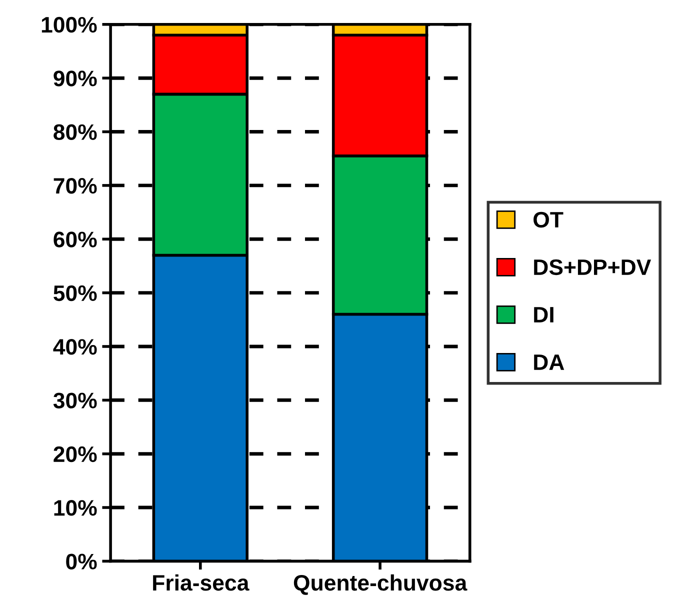 This screenshot has height=610, width=691. Describe the element at coordinates (75, 400) in the screenshot. I see `y-tick-label: 30%` at that location.